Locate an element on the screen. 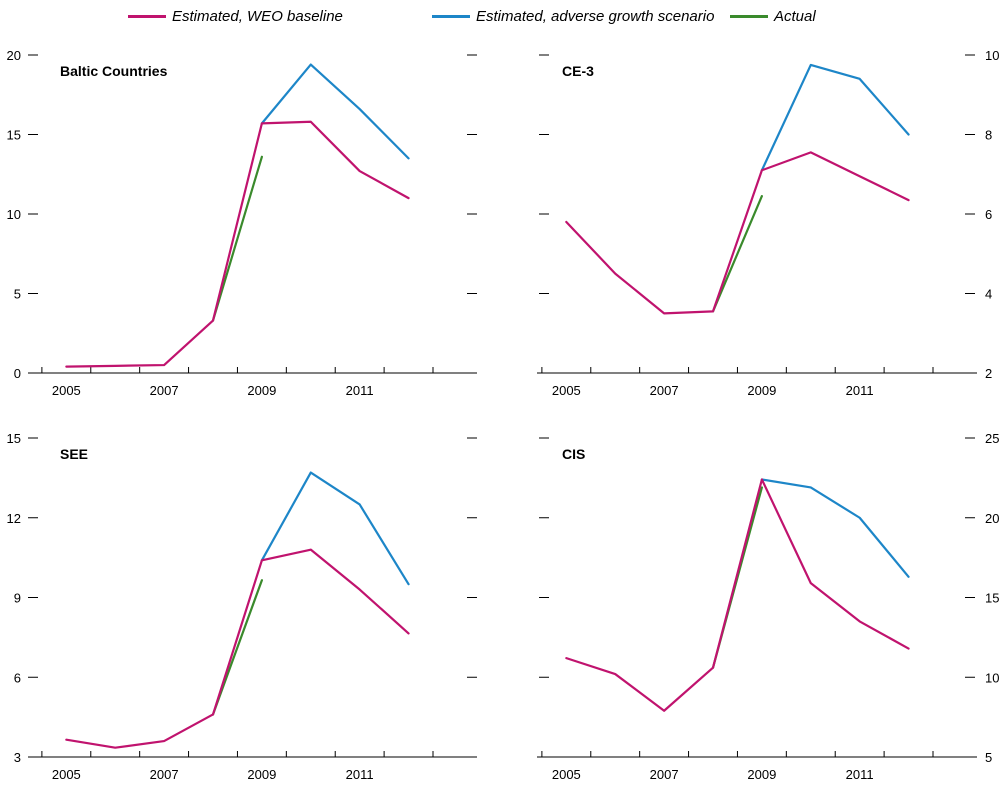 The width and height of the screenshot is (1000, 785). panel-2-title: CE-3 is located at coordinates (578, 71).